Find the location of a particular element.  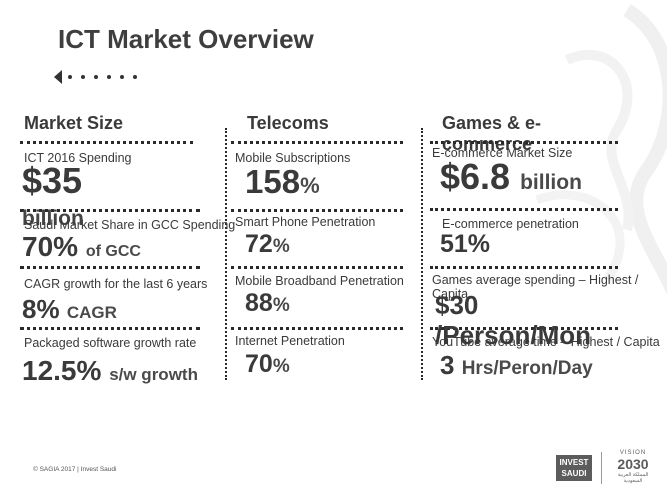

logo-text: SAUDI is located at coordinates (574, 473).